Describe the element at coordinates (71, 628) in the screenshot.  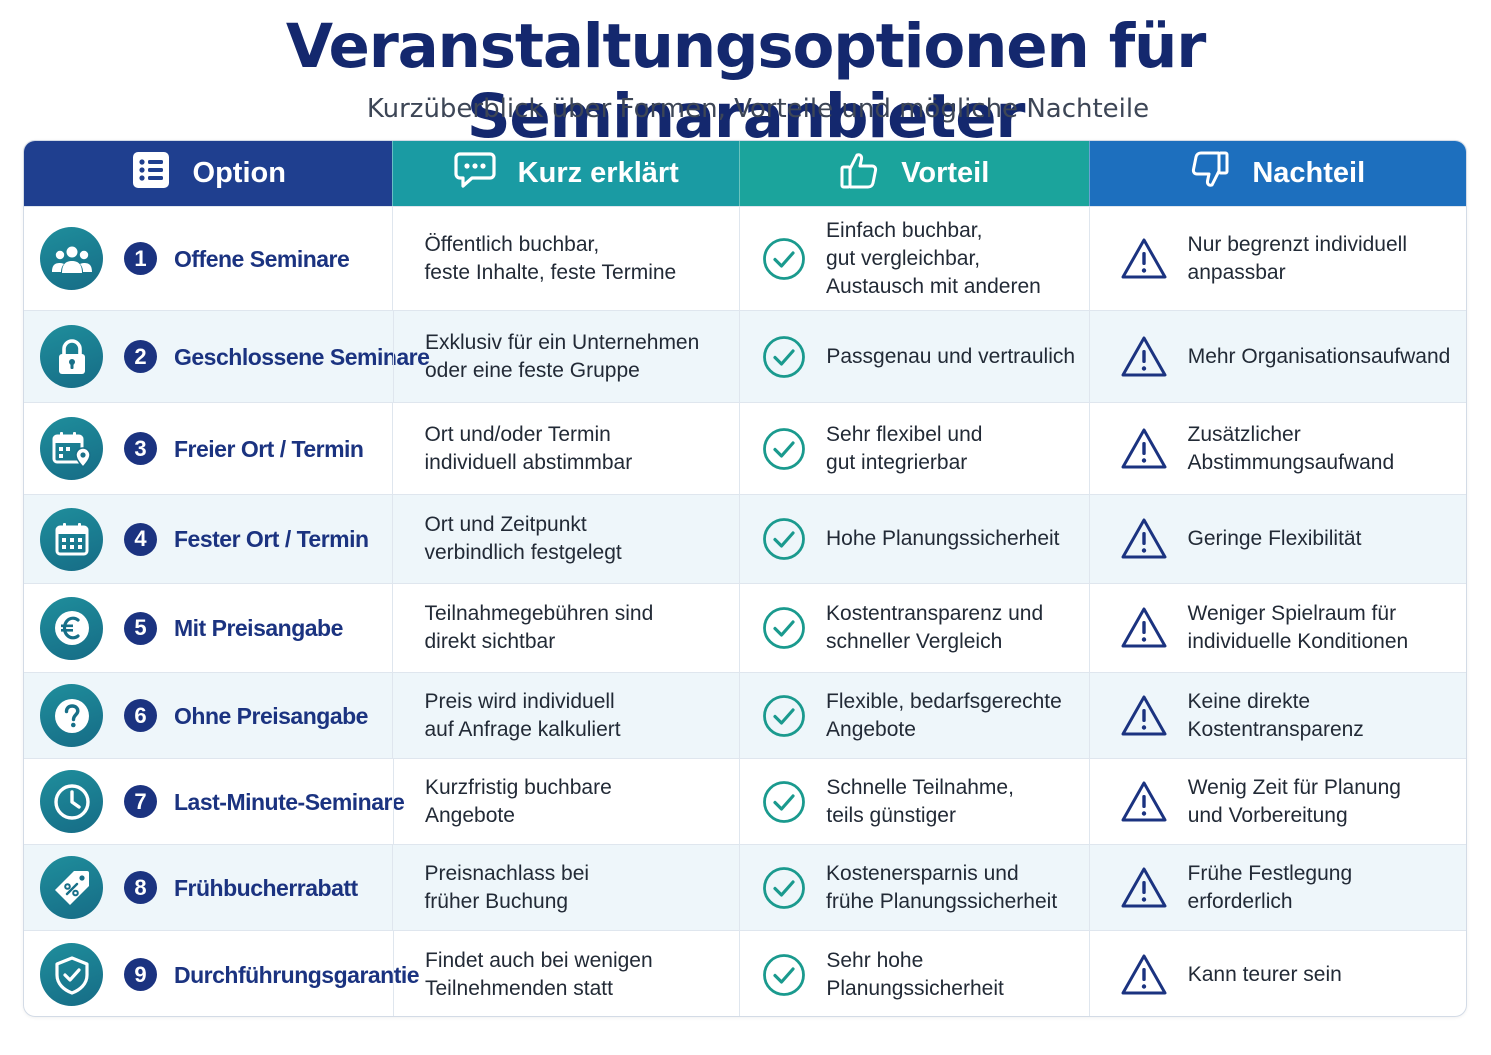
I see `euro-icon` at that location.